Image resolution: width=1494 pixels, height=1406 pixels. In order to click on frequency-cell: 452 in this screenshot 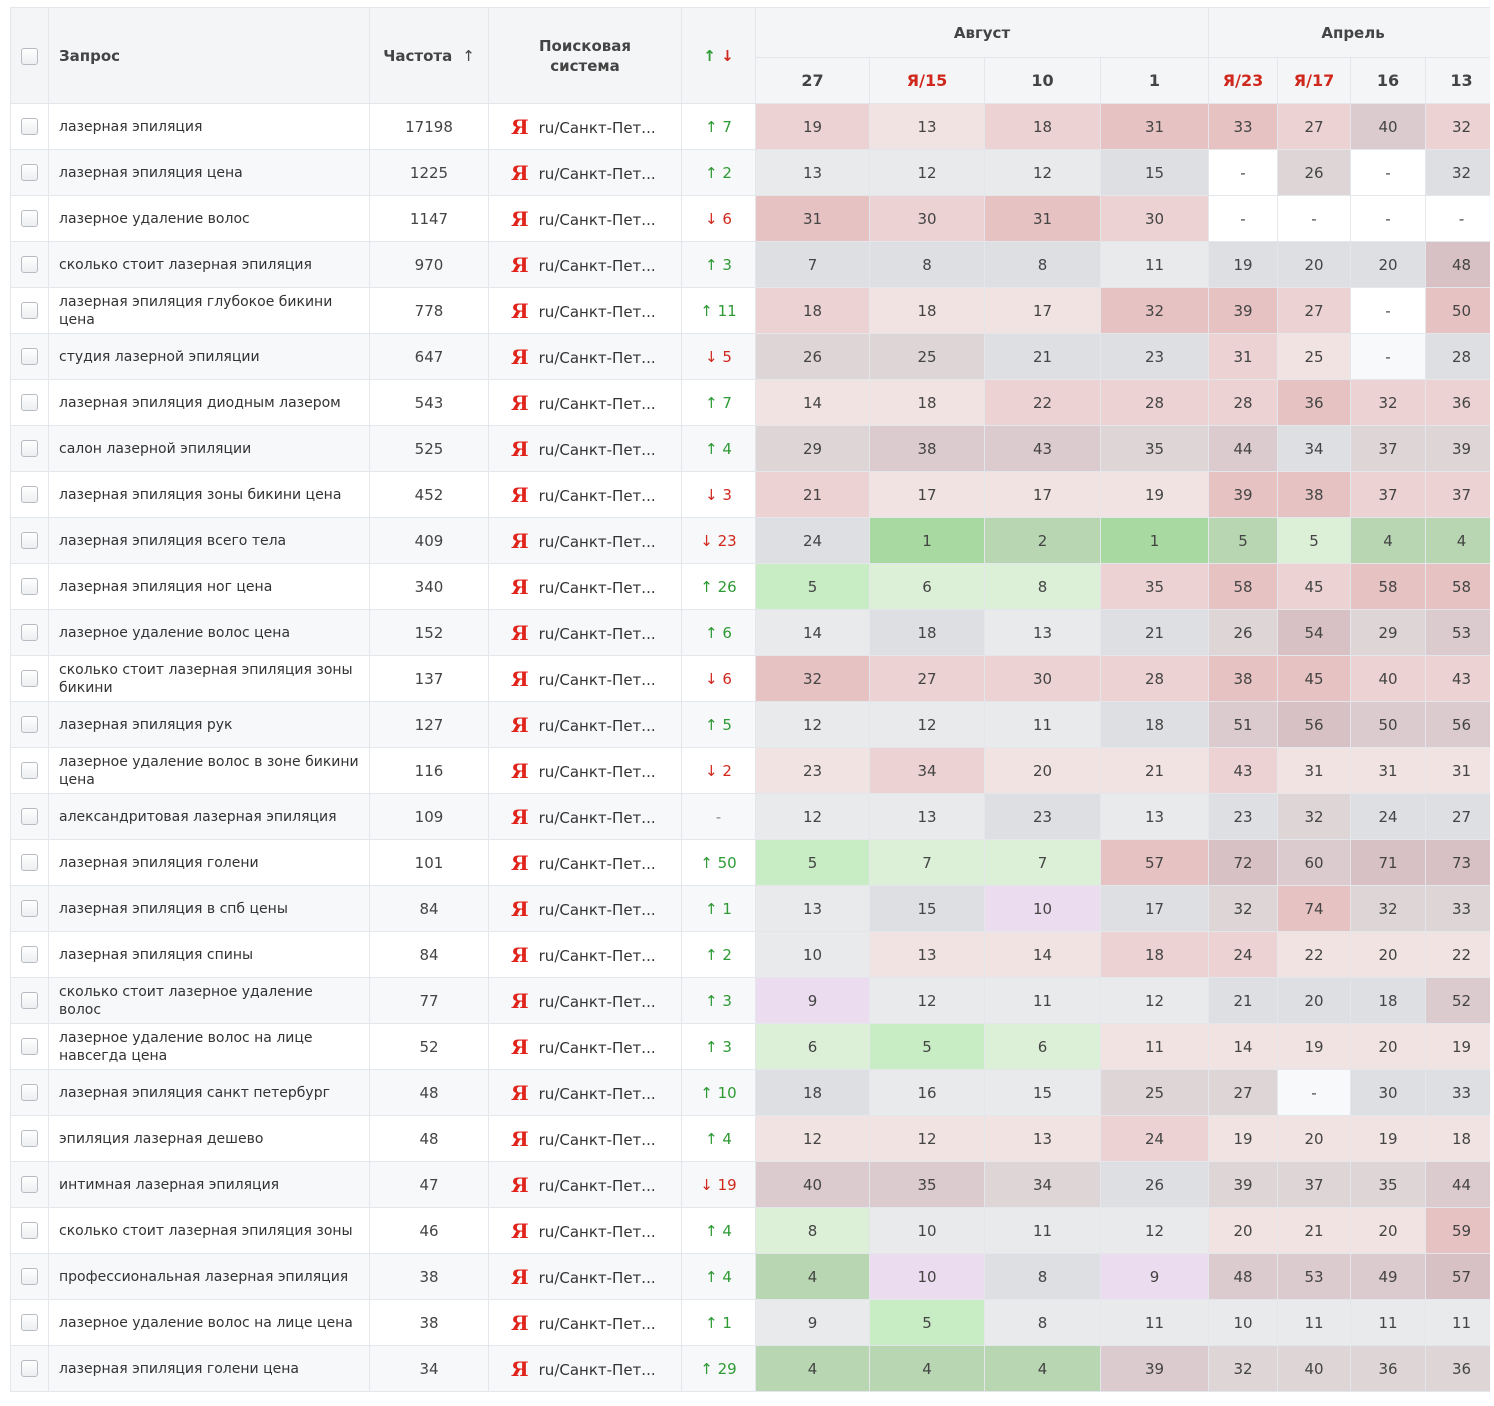, I will do `click(429, 494)`.